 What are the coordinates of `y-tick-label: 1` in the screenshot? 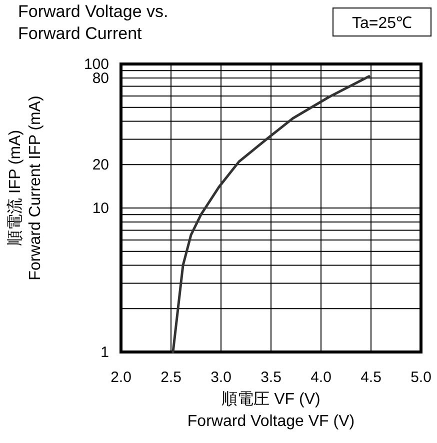 It's located at (104, 352).